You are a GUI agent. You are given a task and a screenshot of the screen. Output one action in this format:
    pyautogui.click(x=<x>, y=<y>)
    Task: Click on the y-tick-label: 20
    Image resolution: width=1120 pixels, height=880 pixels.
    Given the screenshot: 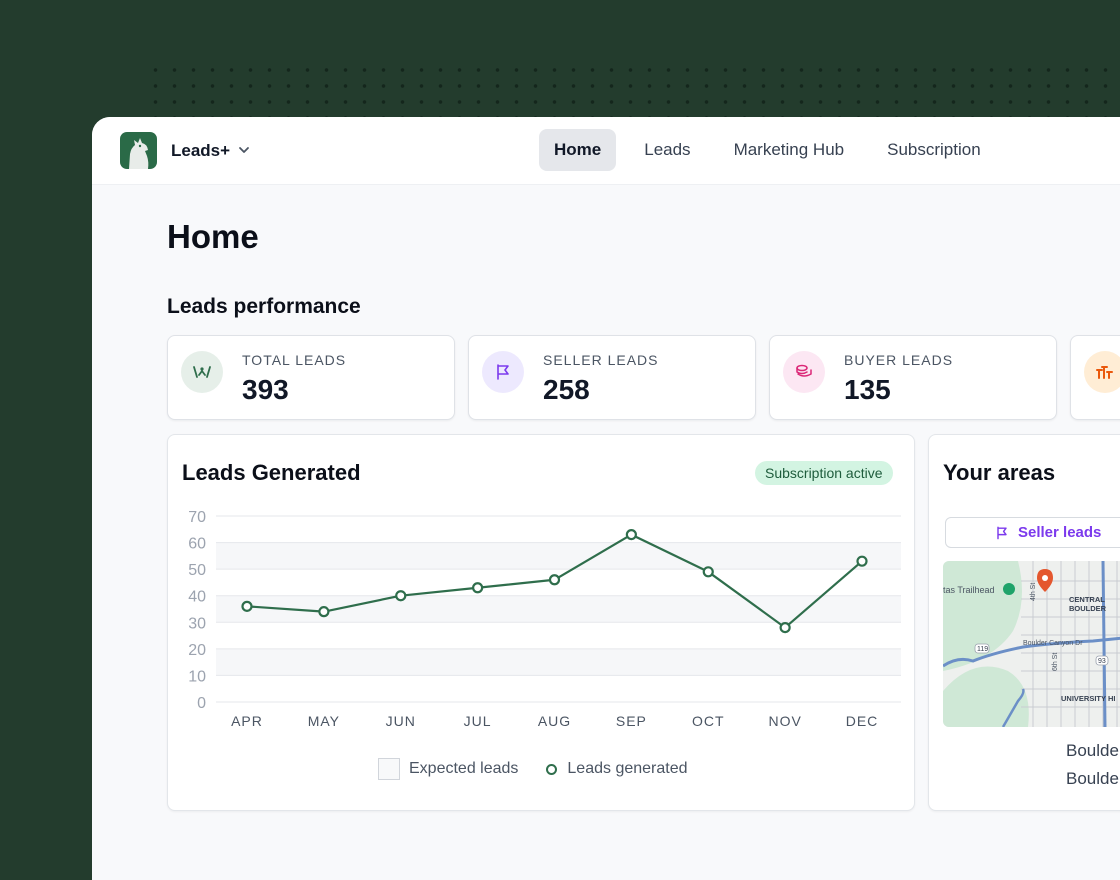 What is the action you would take?
    pyautogui.click(x=197, y=650)
    